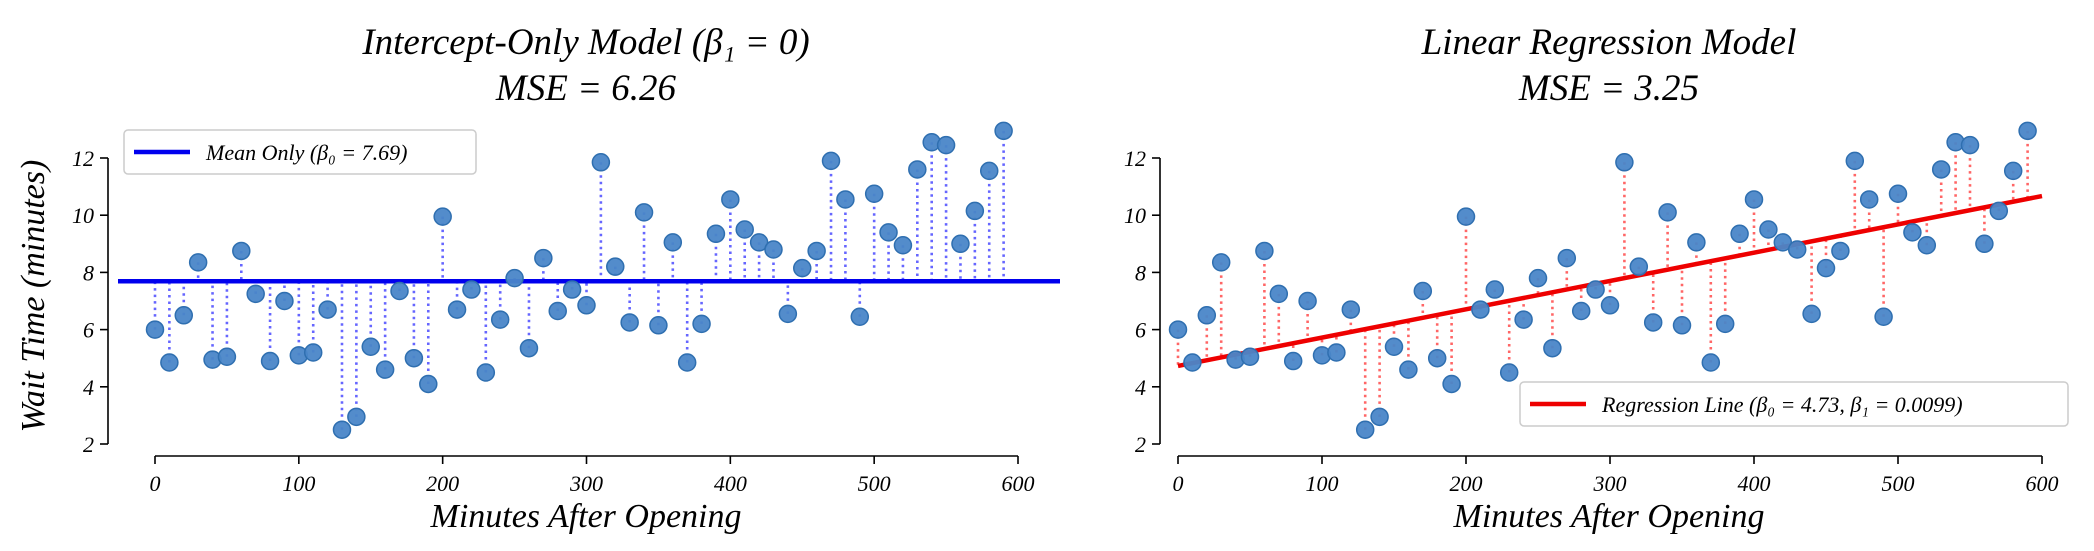 This screenshot has height=551, width=2094. I want to click on legend: Regression Line (β₀ = 4.73, β₁ = 0.0099), so click(1794, 404).